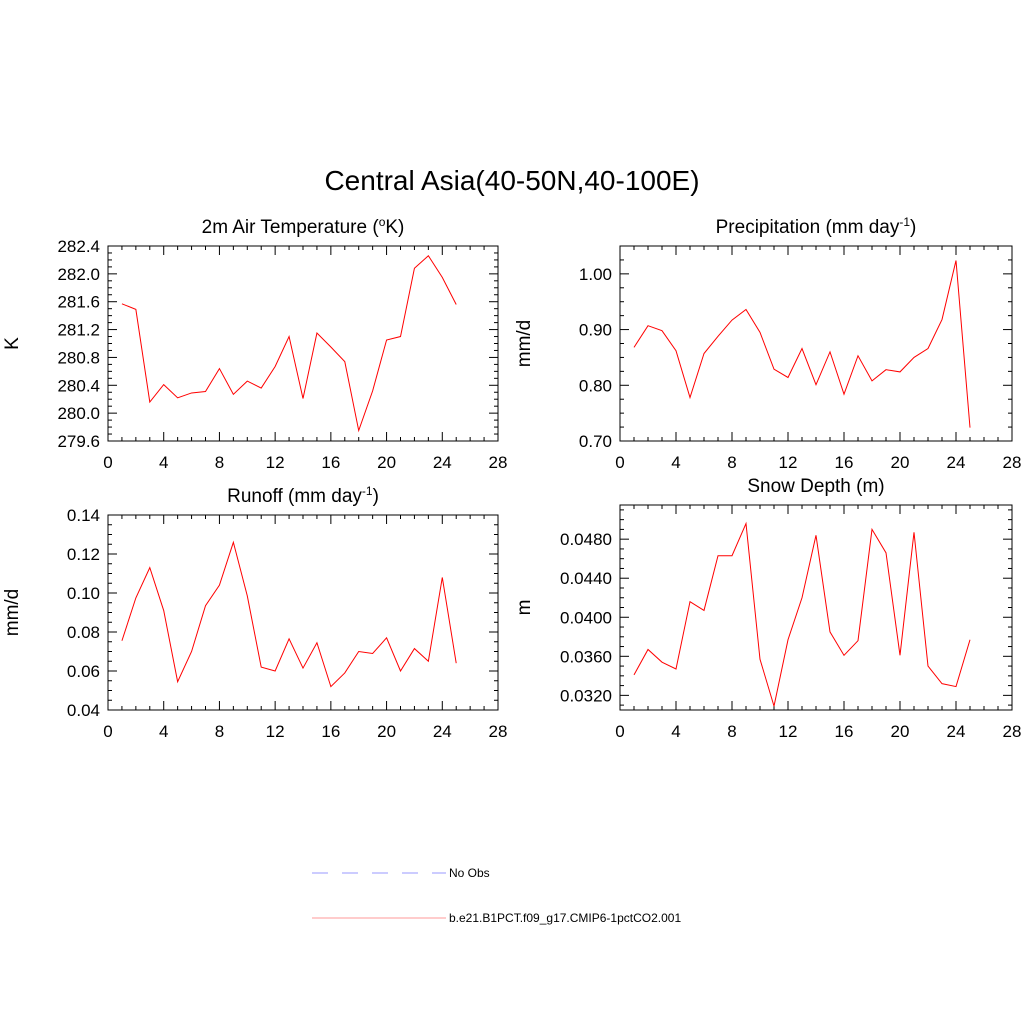  What do you see at coordinates (511, 180) in the screenshot?
I see `figure-title: Central Asia(40-50N,40-100E)` at bounding box center [511, 180].